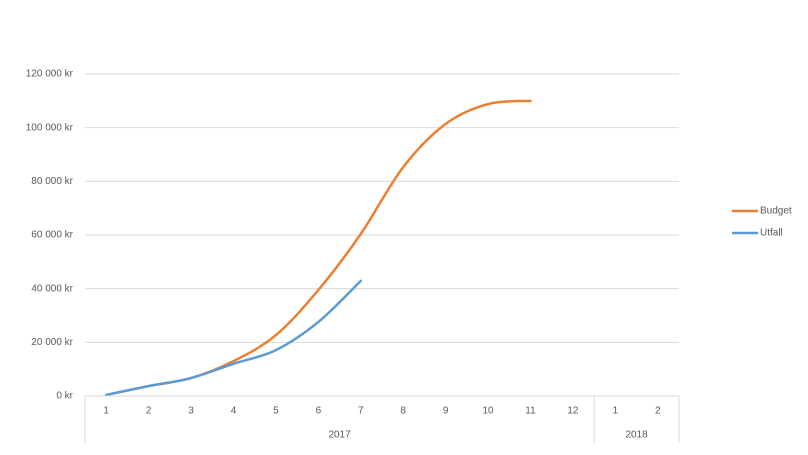 The image size is (808, 455). I want to click on x-group-label: 2018, so click(636, 435).